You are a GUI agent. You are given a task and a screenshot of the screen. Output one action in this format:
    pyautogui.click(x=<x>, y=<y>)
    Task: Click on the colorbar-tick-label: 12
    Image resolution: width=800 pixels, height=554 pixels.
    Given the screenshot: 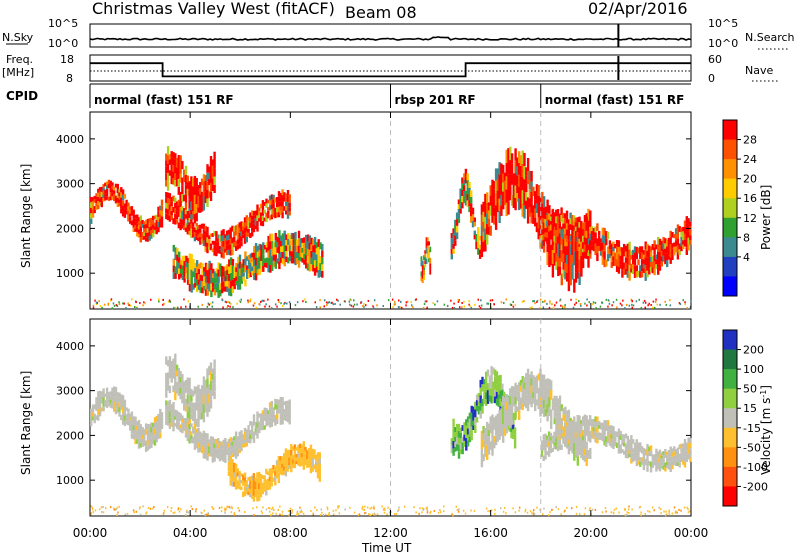 What is the action you would take?
    pyautogui.click(x=750, y=218)
    